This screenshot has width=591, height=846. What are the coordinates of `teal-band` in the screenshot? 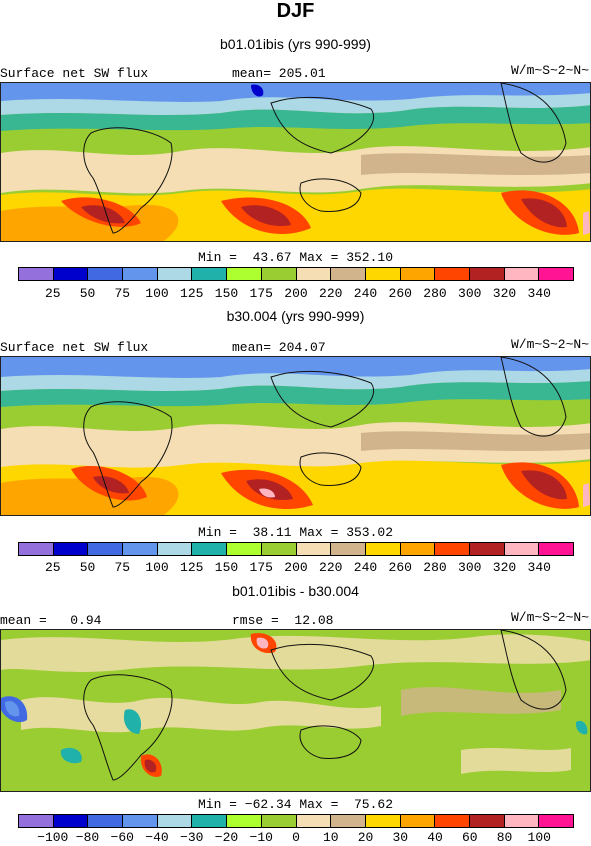 It's located at (295, 394).